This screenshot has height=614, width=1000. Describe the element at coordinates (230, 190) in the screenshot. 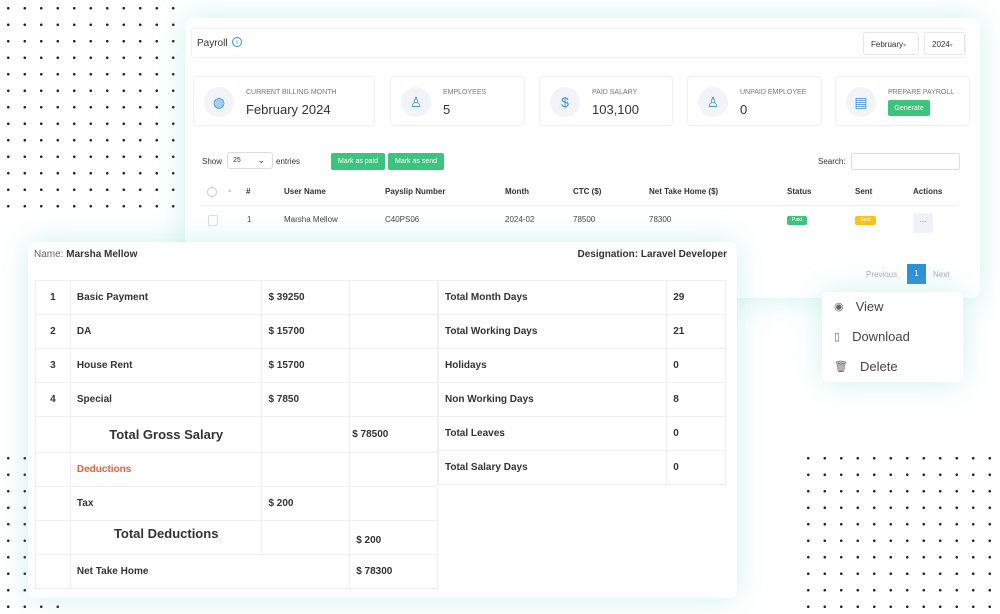

I see `sort-icon: ▴` at that location.